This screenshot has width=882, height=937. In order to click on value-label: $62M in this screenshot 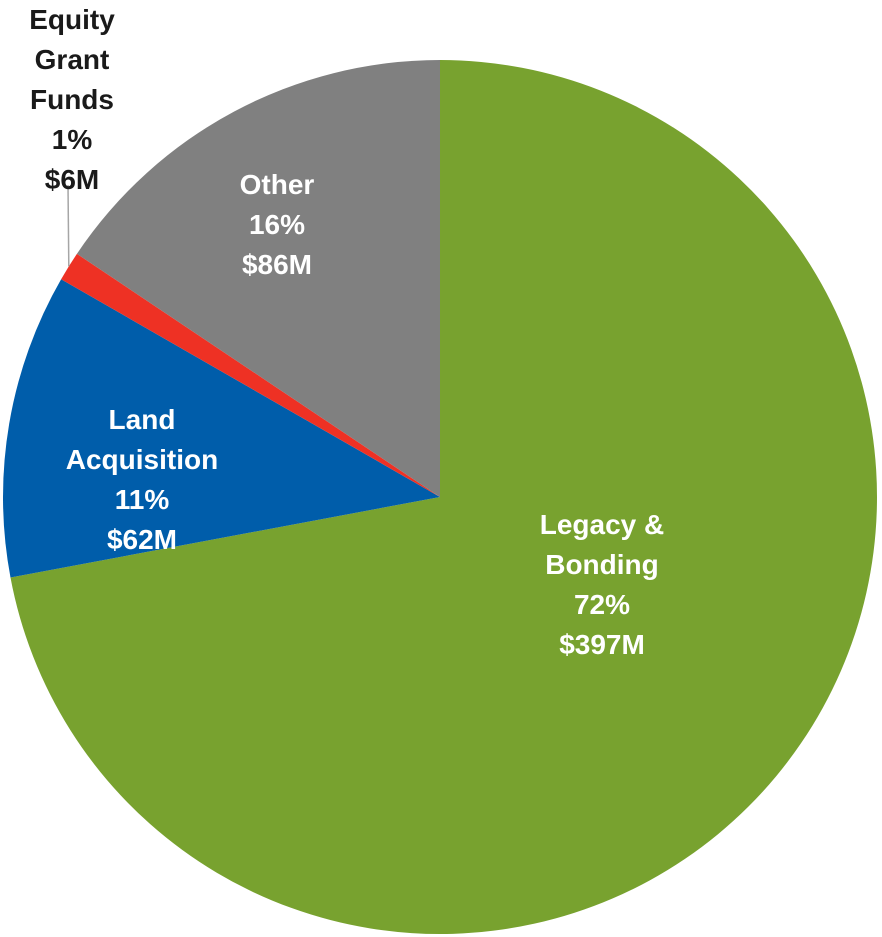, I will do `click(142, 539)`.